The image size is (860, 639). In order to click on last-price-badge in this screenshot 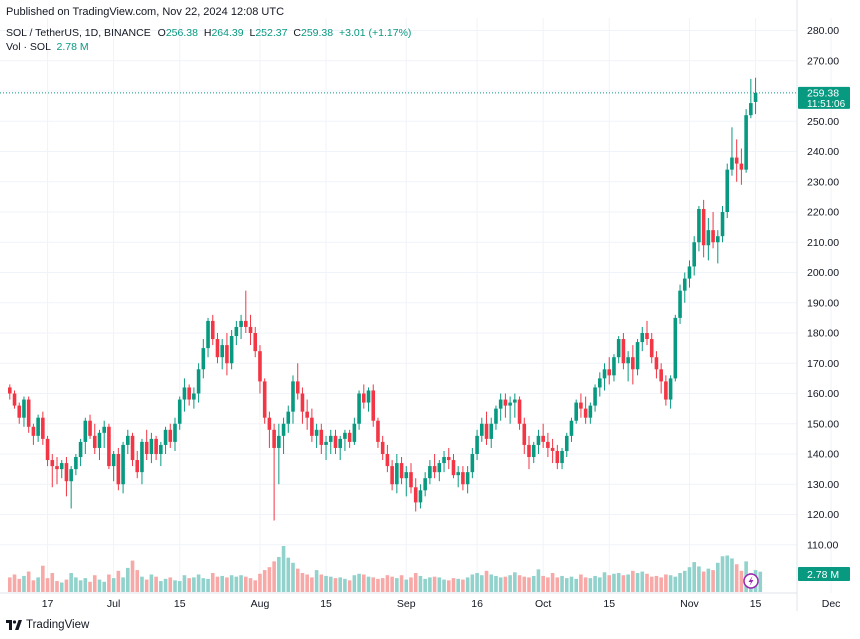, I will do `click(824, 97)`.